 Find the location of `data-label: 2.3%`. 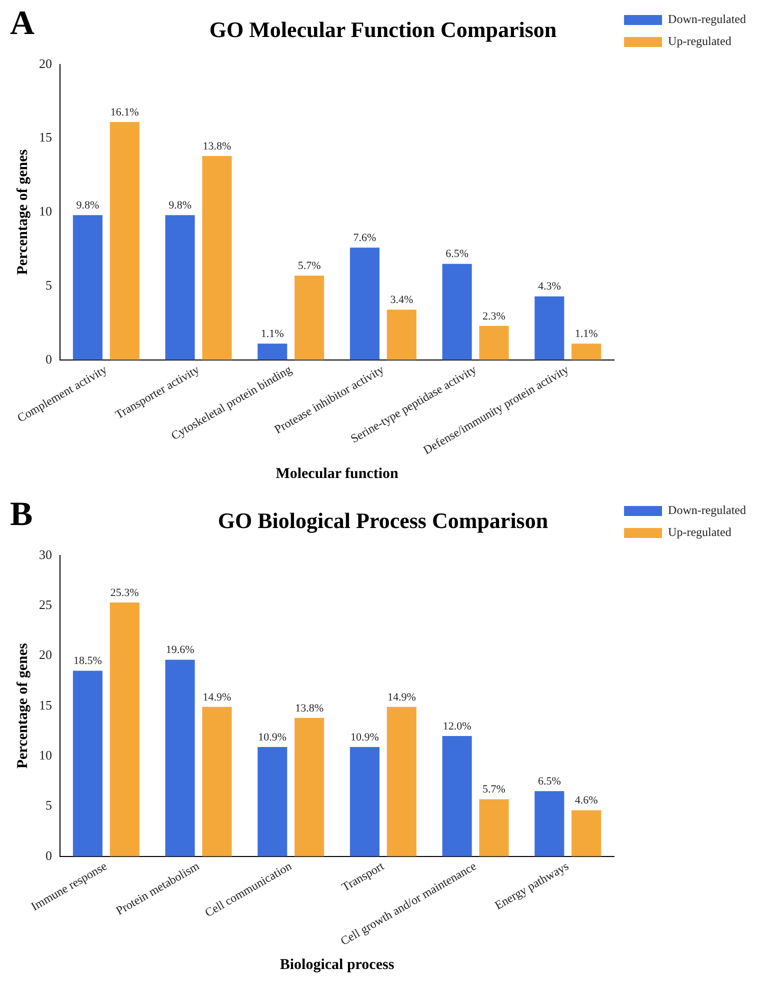

data-label: 2.3% is located at coordinates (494, 316).